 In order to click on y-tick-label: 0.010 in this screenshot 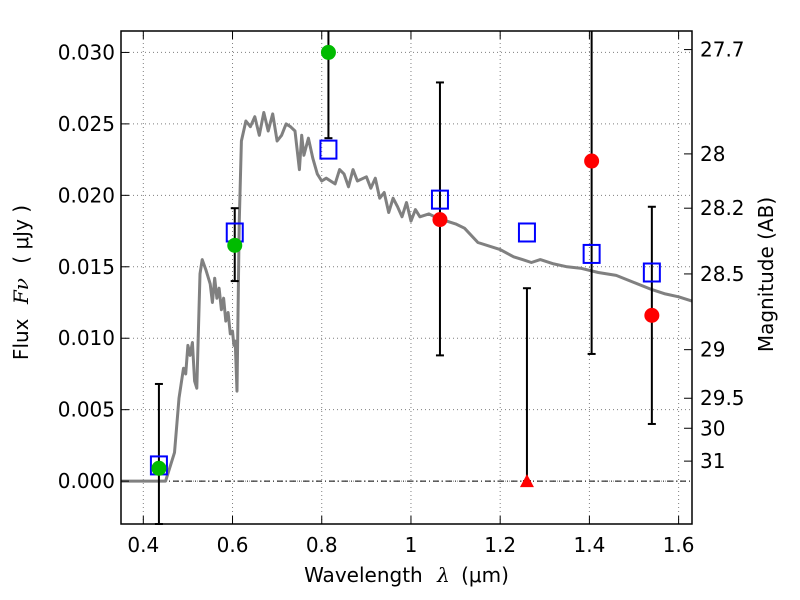, I will do `click(86, 338)`.